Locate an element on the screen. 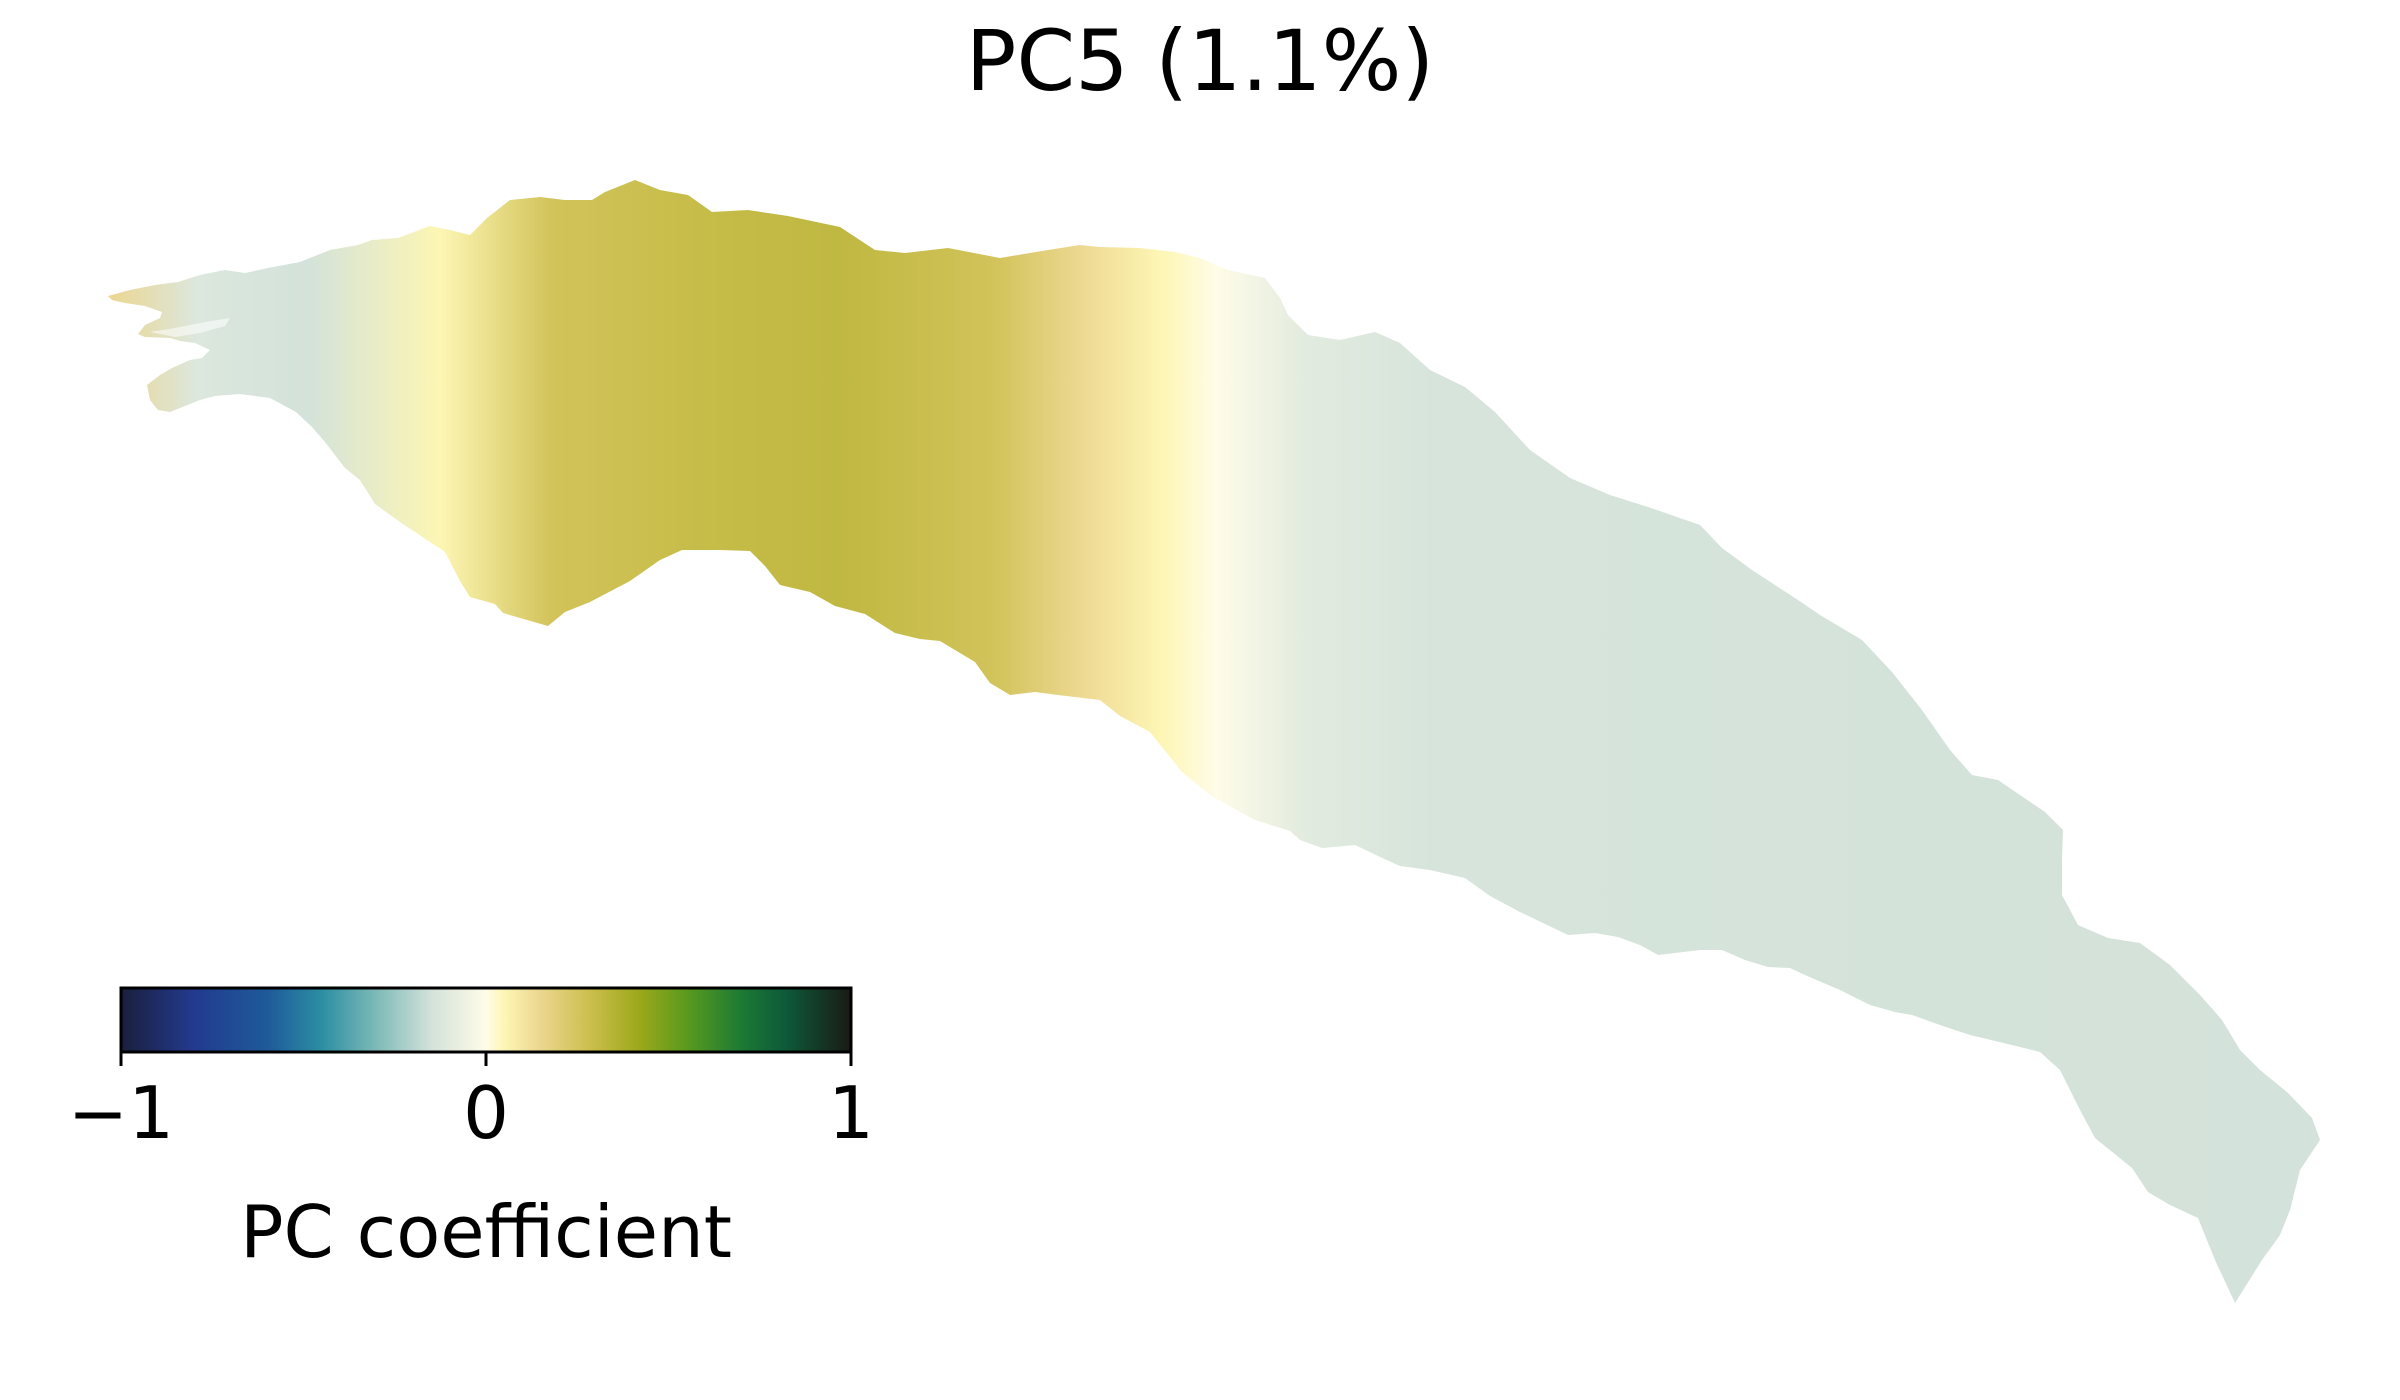 This screenshot has height=1400, width=2400. colorbar-ticks: −1 0 1 is located at coordinates (471, 1103).